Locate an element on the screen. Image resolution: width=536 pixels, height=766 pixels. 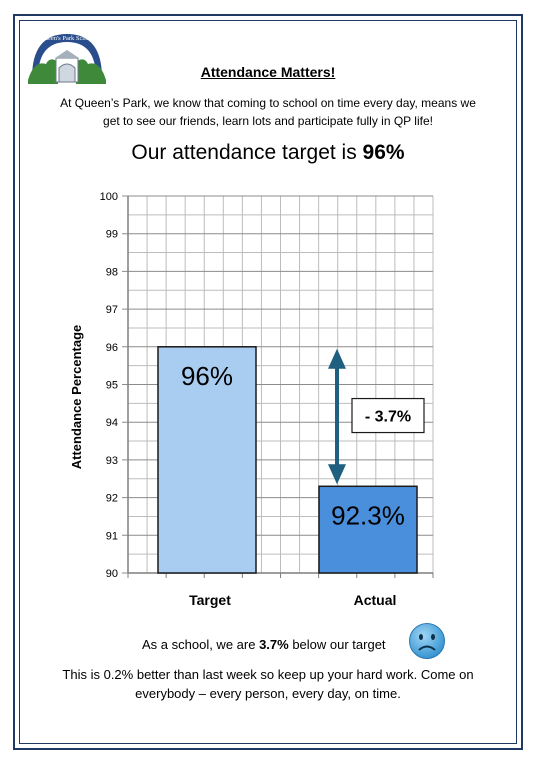
y-tick-label: 93 is located at coordinates (112, 461).